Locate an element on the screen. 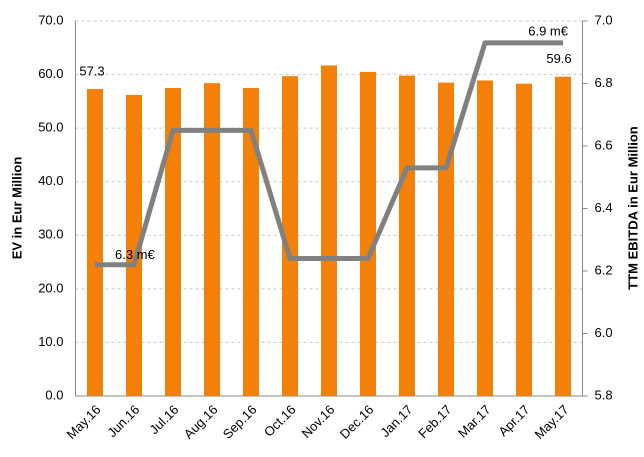 This screenshot has height=457, width=644. x-tick-label: Apr.17 is located at coordinates (513, 420).